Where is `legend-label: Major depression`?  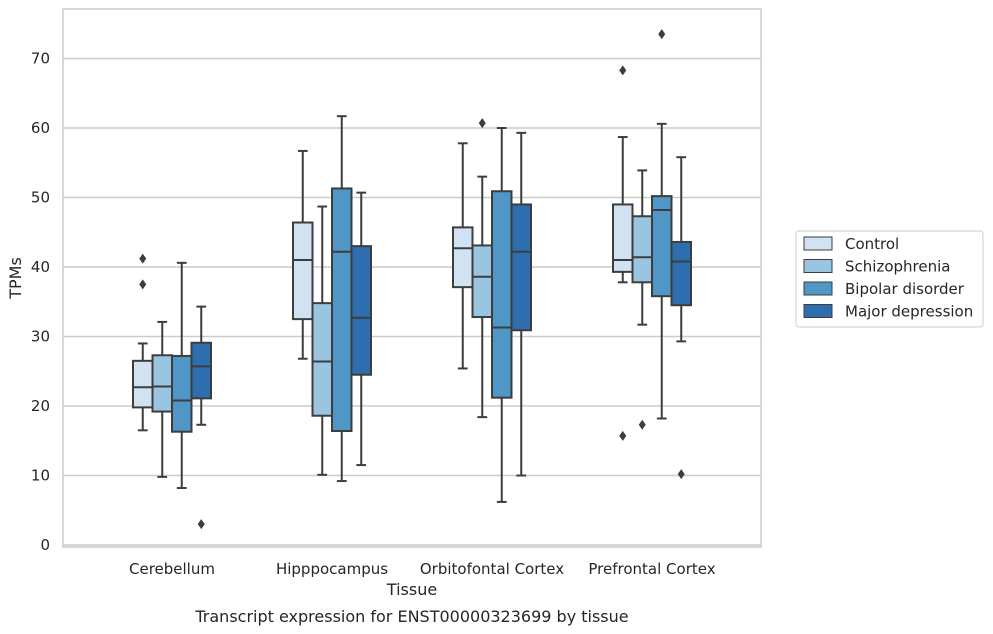 legend-label: Major depression is located at coordinates (909, 312).